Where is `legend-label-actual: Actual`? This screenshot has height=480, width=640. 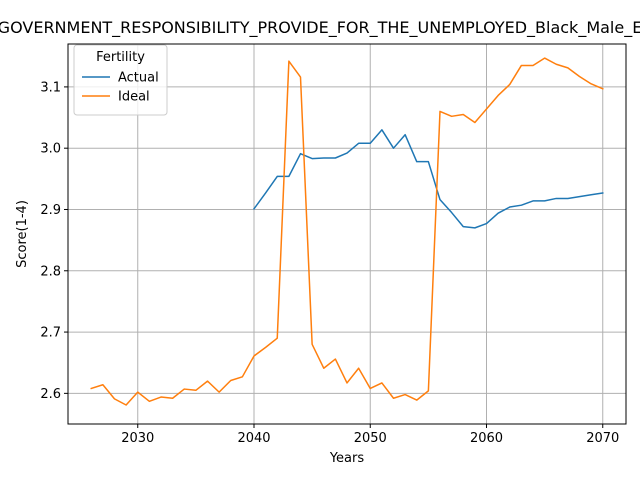
legend-label-actual: Actual is located at coordinates (138, 78).